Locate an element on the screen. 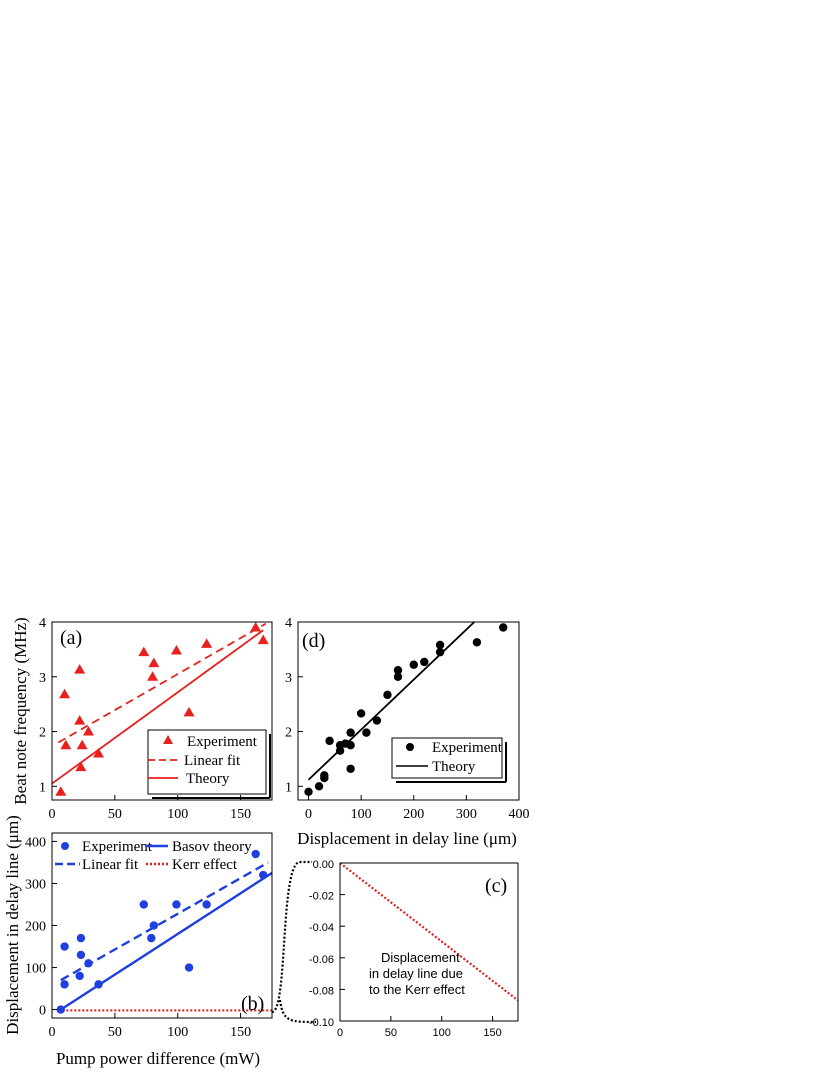  panel-c-annotation-line-1: Displacement is located at coordinates (420, 957).